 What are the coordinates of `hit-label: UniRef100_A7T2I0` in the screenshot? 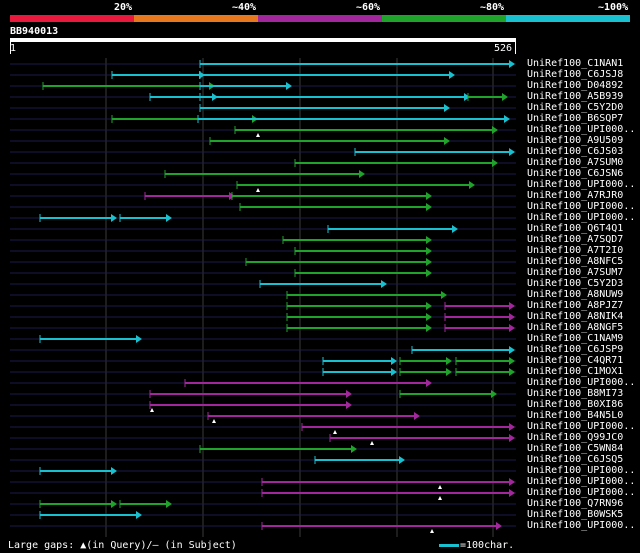 It's located at (575, 250).